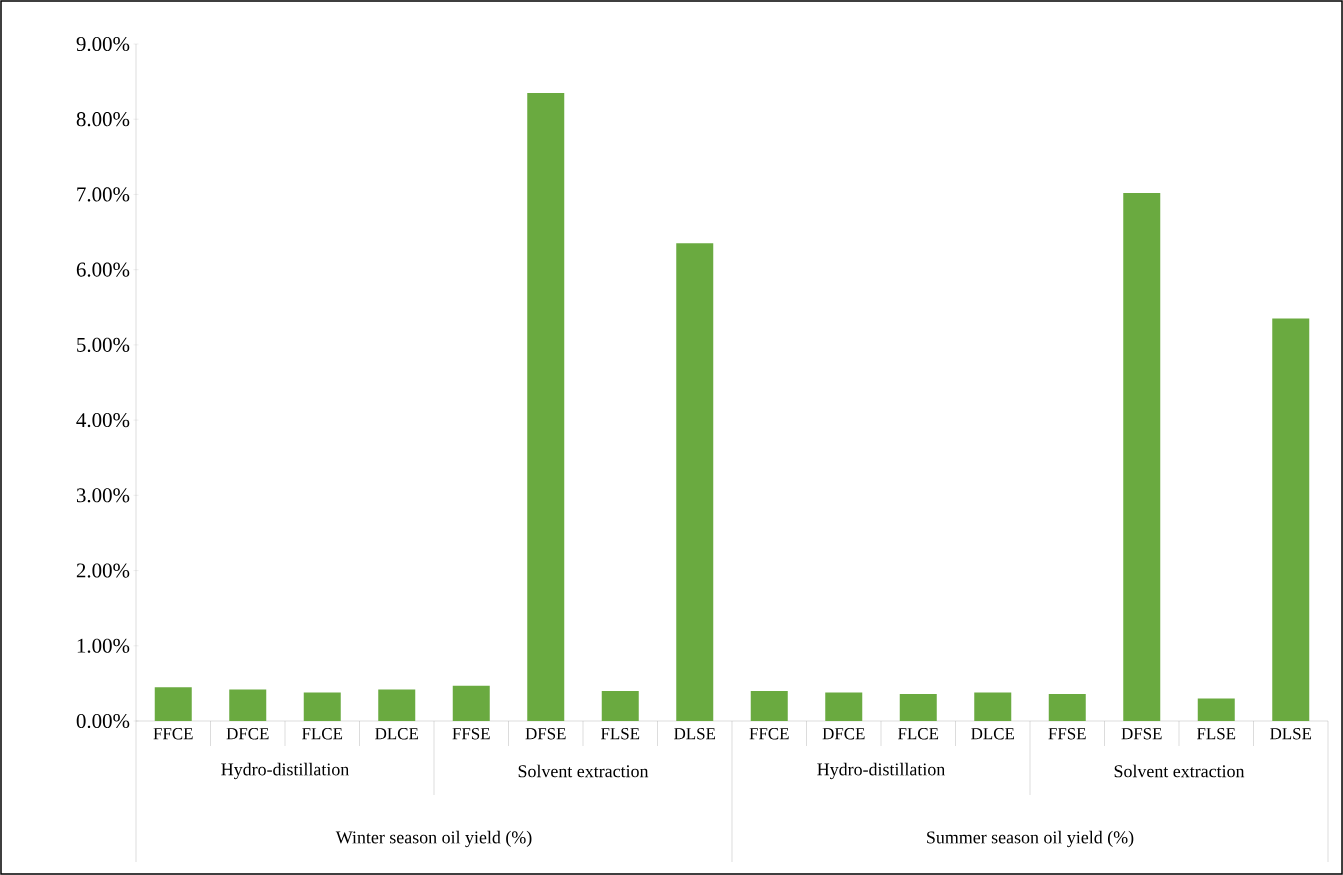  Describe the element at coordinates (103, 420) in the screenshot. I see `y-tick-label: 4.00%` at that location.